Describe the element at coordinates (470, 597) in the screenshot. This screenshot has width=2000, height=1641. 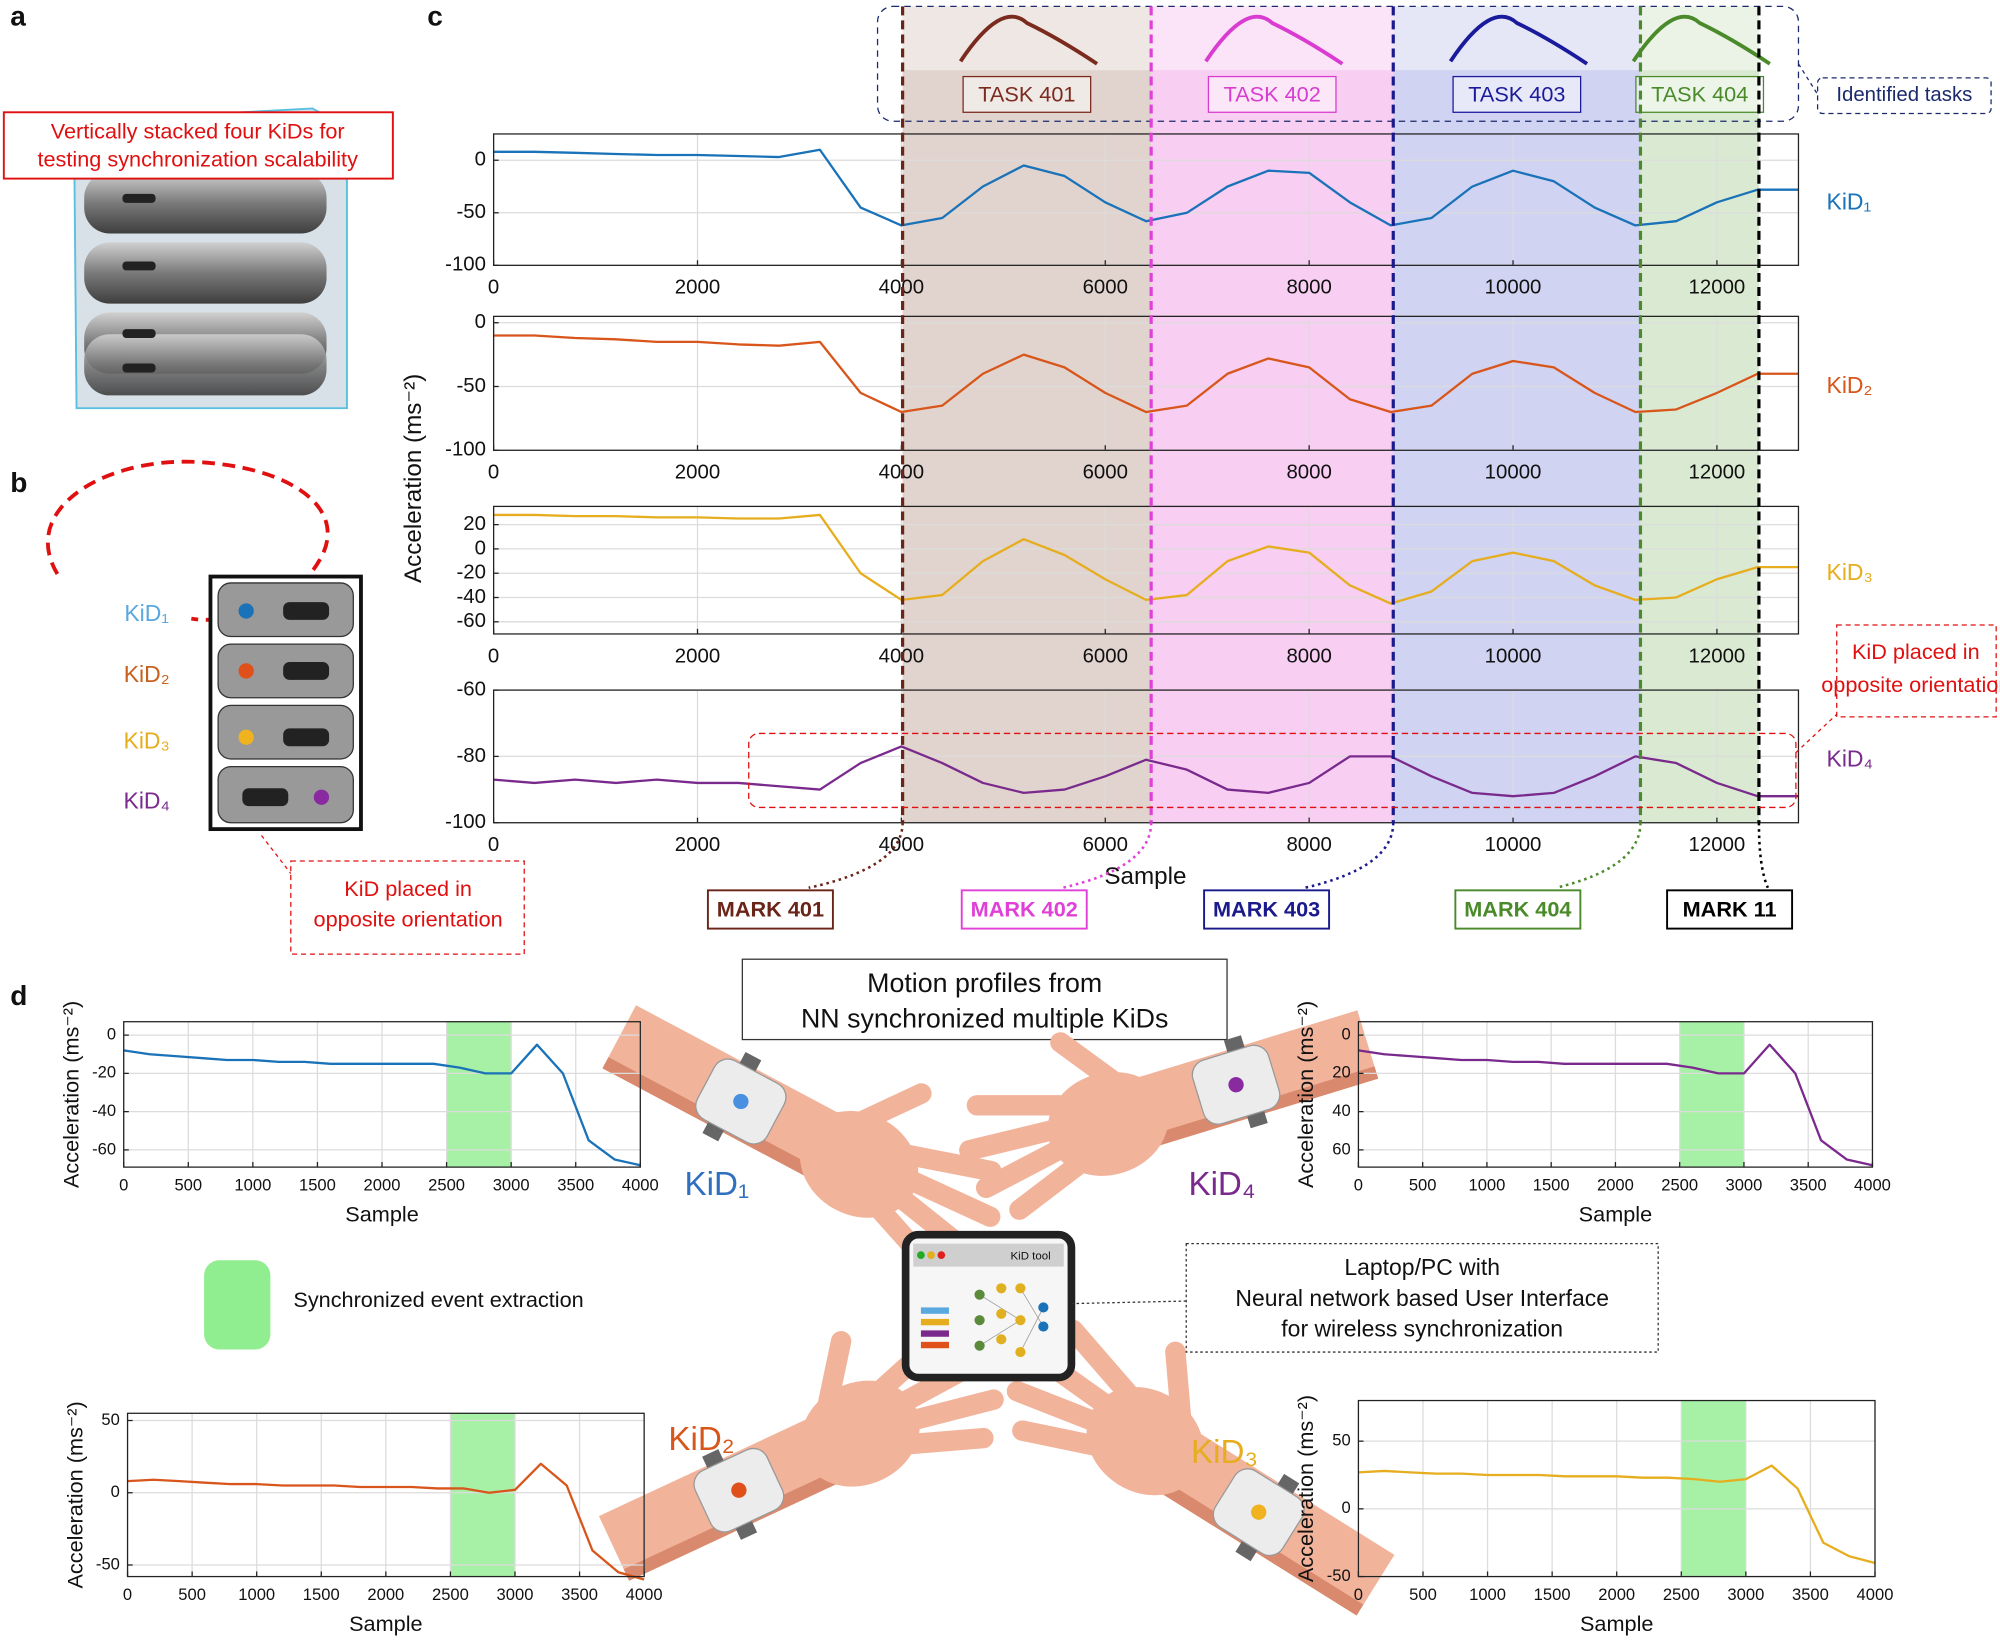
I see `y-tick-label: -40` at that location.